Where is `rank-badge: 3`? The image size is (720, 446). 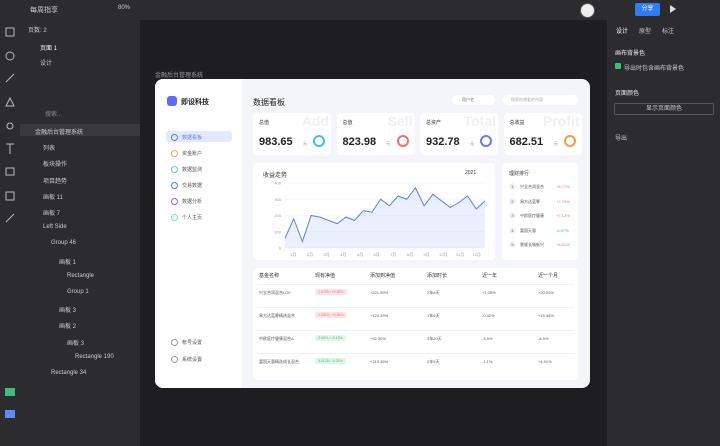
rank-badge: 3 is located at coordinates (512, 215).